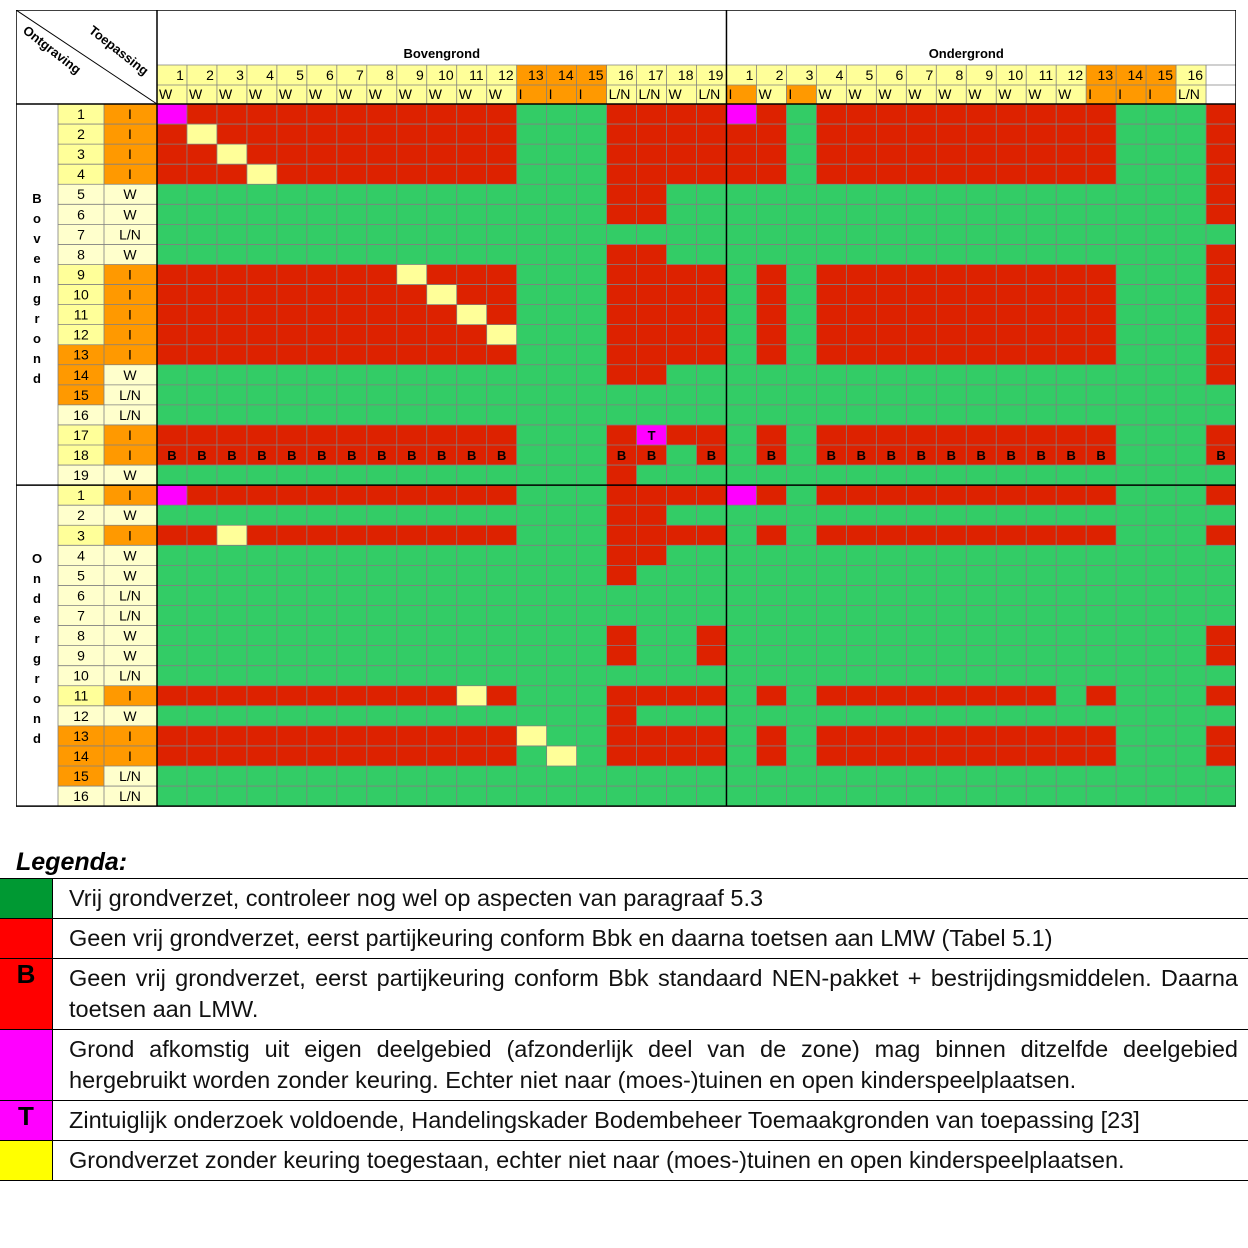 Image resolution: width=1248 pixels, height=1248 pixels. I want to click on row-code-cell, so click(130, 374).